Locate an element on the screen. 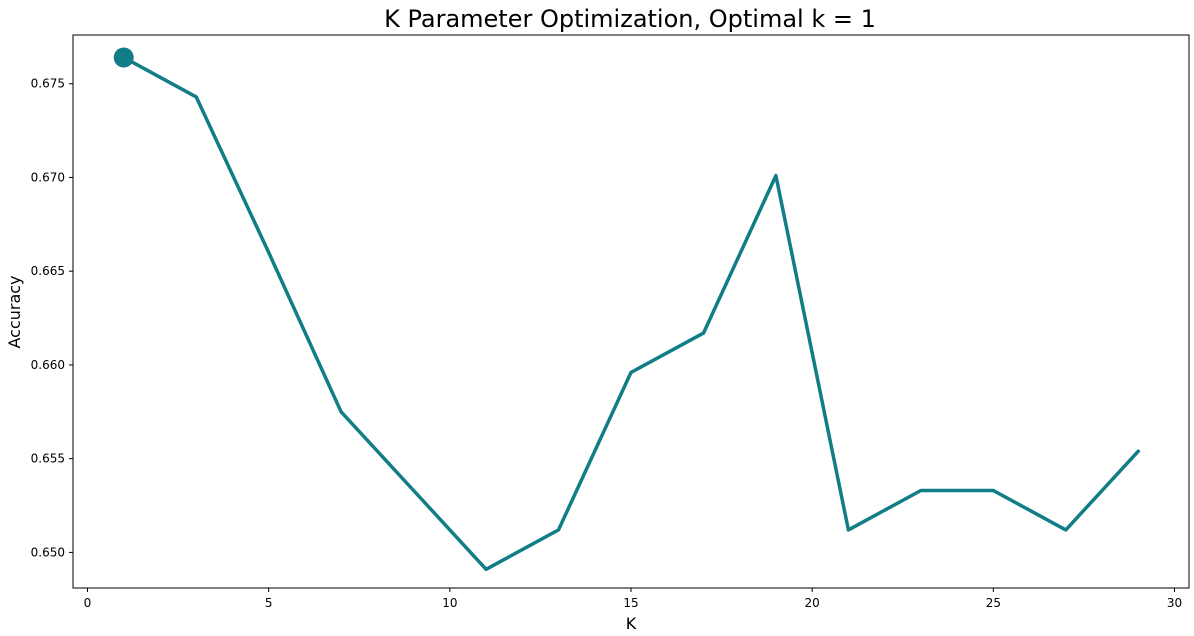 The width and height of the screenshot is (1194, 636). chart-title: K Parameter Optimization, Optimal k = 1 is located at coordinates (630, 19).